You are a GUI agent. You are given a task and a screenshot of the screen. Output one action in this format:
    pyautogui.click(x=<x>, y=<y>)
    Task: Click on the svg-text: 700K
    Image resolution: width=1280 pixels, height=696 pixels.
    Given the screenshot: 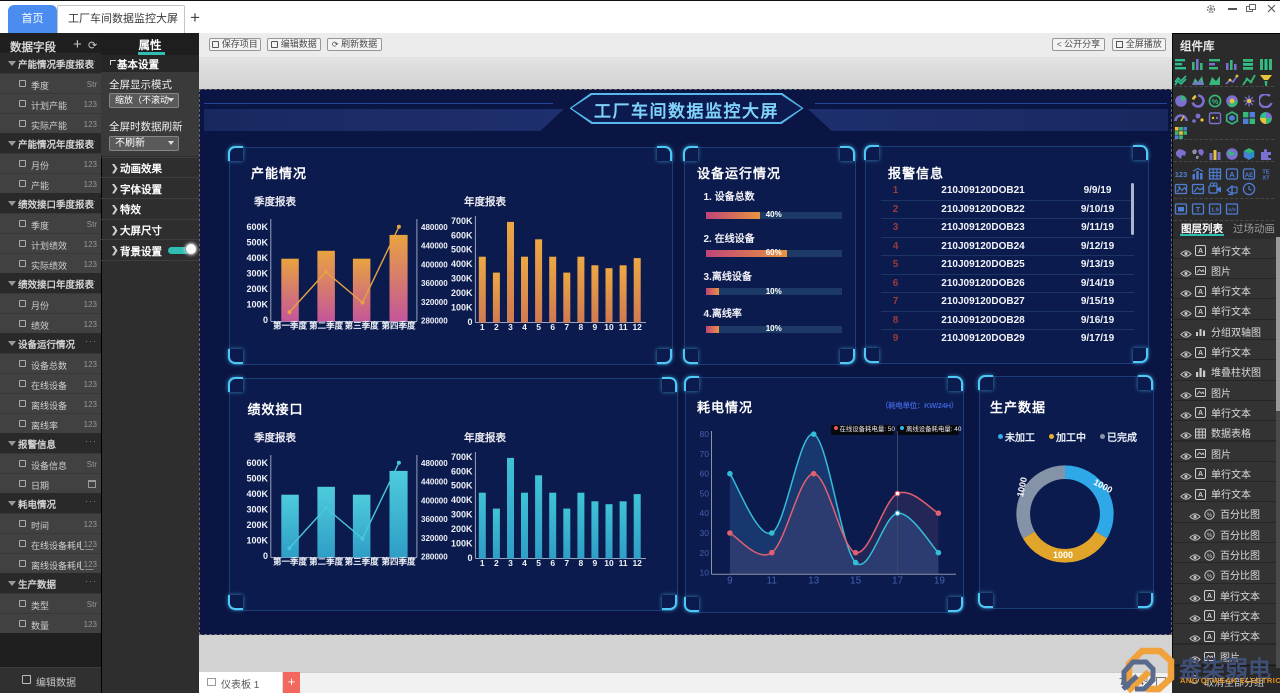 What is the action you would take?
    pyautogui.click(x=462, y=221)
    